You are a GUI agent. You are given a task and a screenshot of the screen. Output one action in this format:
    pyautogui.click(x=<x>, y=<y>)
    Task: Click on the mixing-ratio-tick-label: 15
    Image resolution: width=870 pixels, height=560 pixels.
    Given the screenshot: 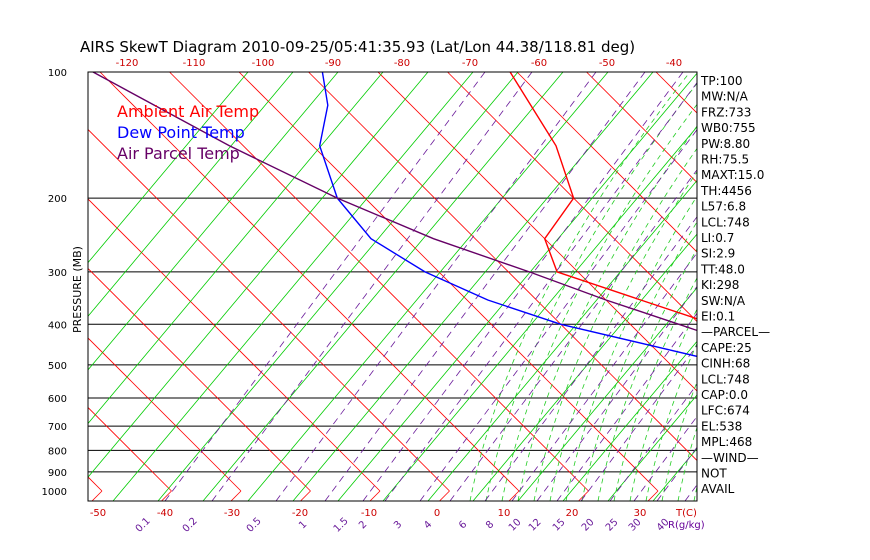 What is the action you would take?
    pyautogui.click(x=559, y=525)
    